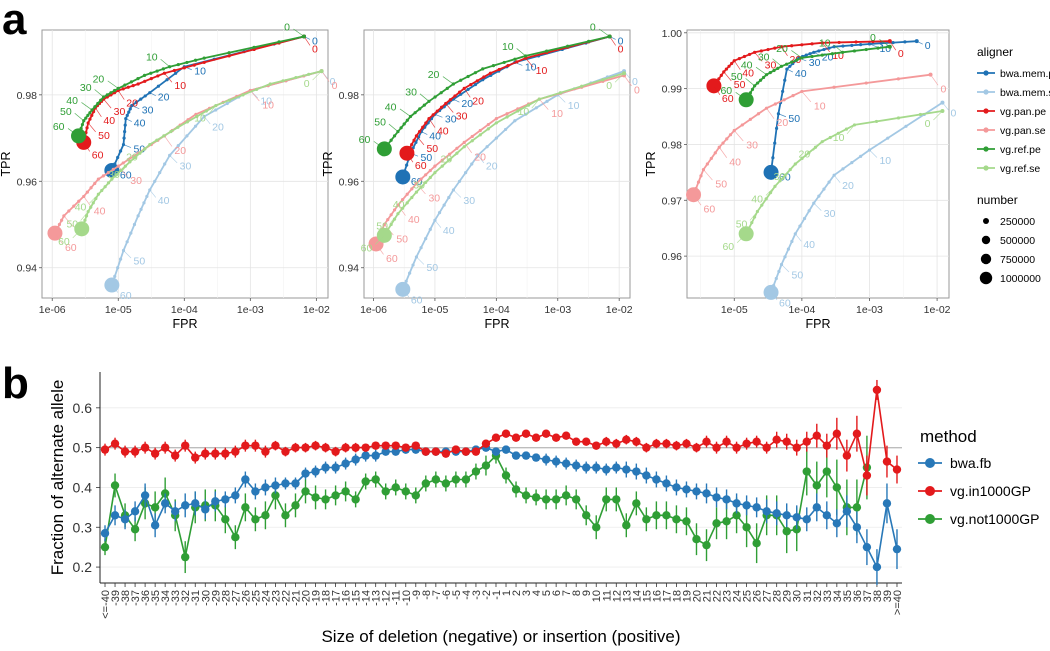 The image size is (1050, 651). Describe the element at coordinates (256, 598) in the screenshot. I see `panel-b-x-tick-label: -25` at that location.